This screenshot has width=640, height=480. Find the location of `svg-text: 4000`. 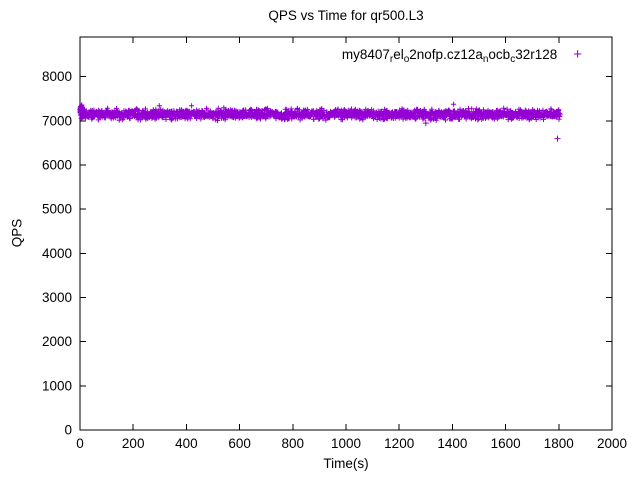

svg-text: 4000 is located at coordinates (57, 253).